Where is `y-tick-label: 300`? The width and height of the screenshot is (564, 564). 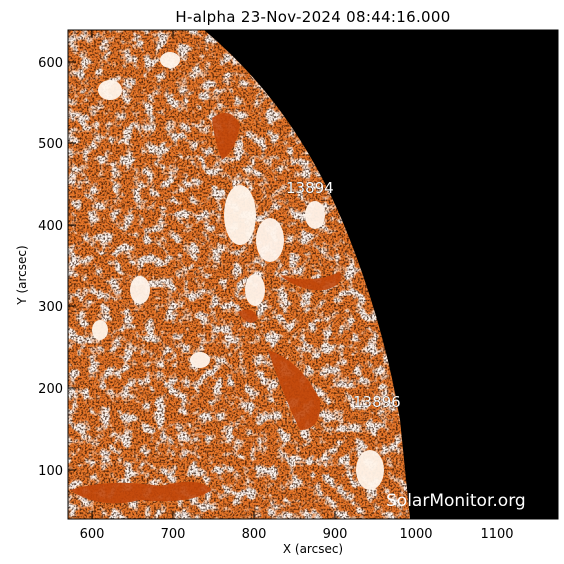 y-tick-label: 300 is located at coordinates (50, 307).